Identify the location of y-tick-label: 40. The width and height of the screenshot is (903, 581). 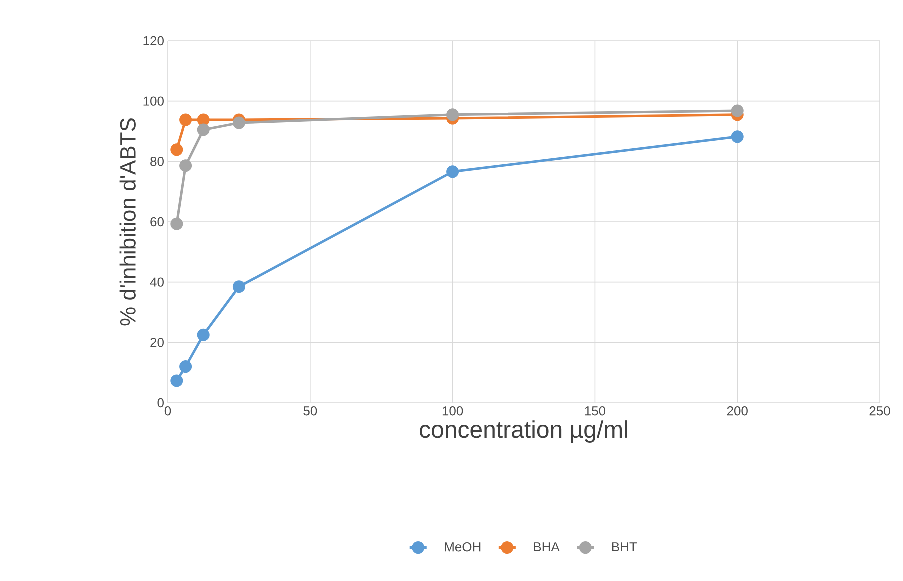
(157, 282).